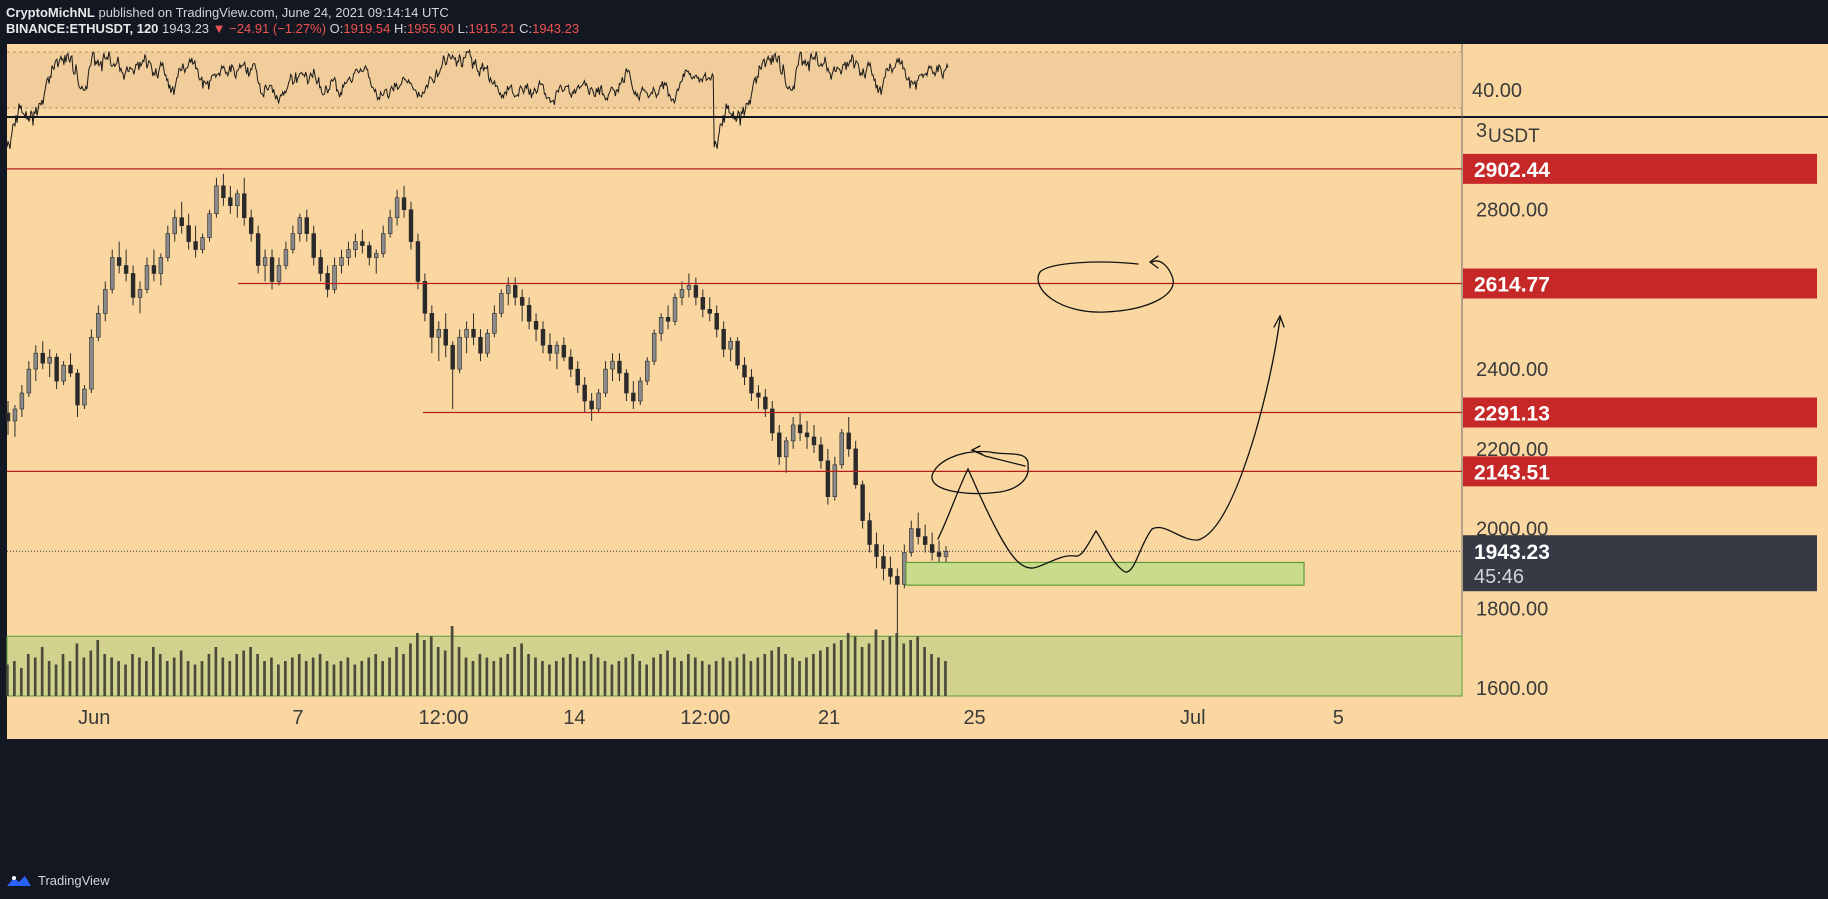 The height and width of the screenshot is (899, 1828). Describe the element at coordinates (1512, 530) in the screenshot. I see `price-tick-label: 2000.00` at that location.